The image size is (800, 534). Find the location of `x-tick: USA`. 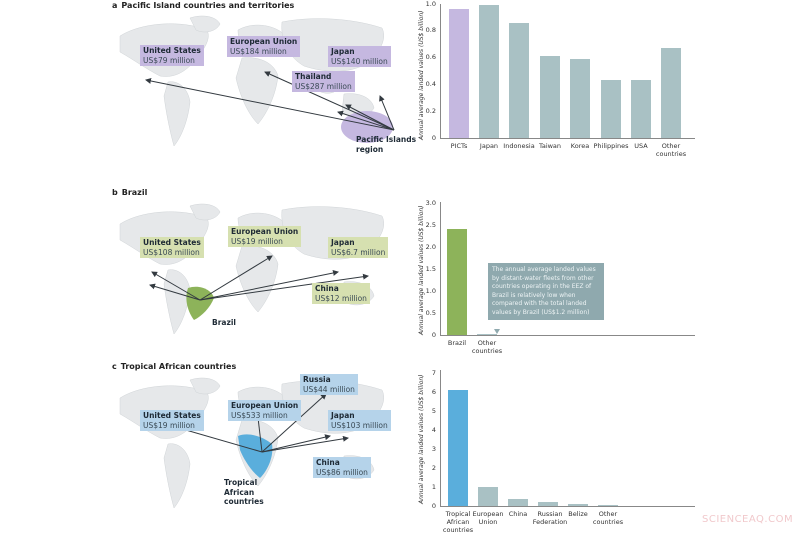

x-tick: USA is located at coordinates (641, 146).